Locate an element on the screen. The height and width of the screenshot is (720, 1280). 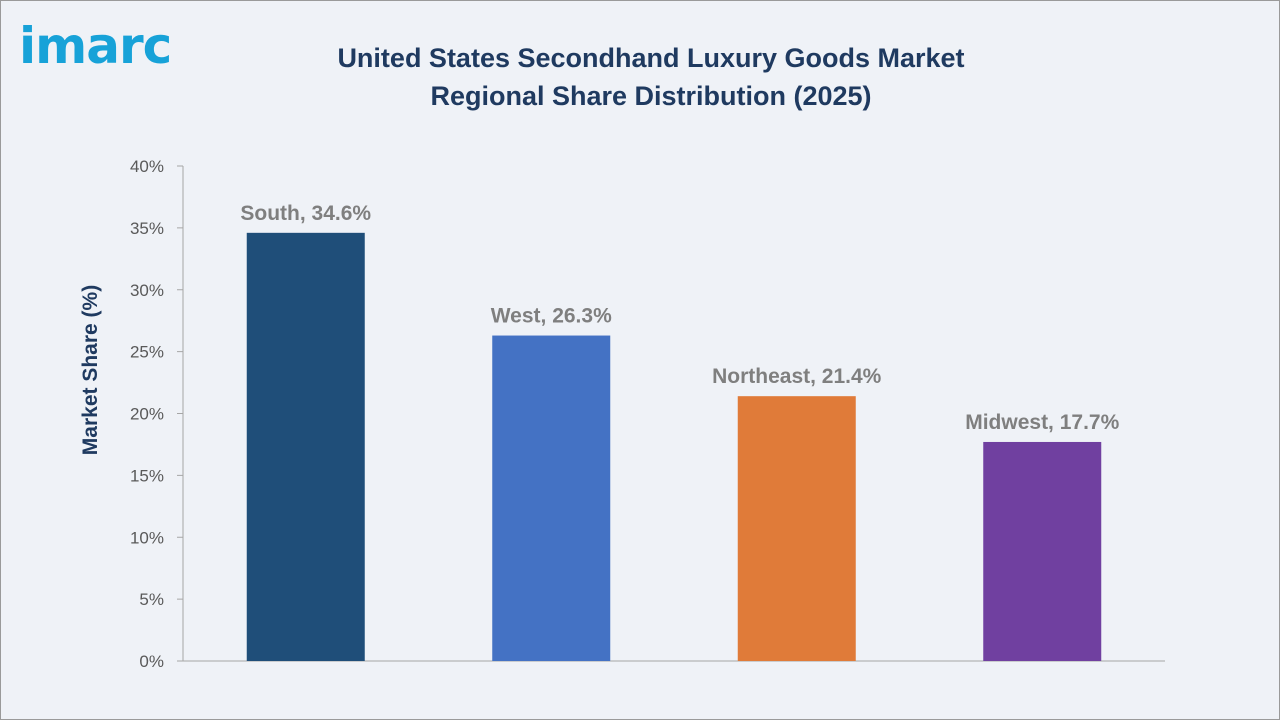
y-axis-label: Market Share (%) is located at coordinates (90, 370).